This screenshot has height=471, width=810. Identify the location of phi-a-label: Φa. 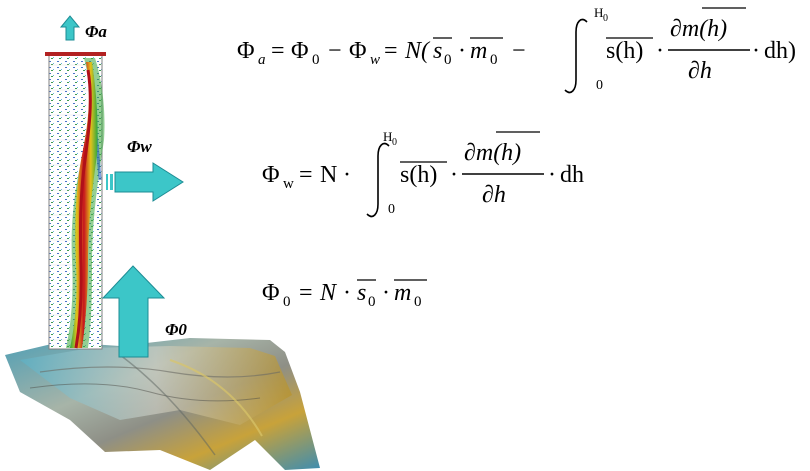
(96, 31).